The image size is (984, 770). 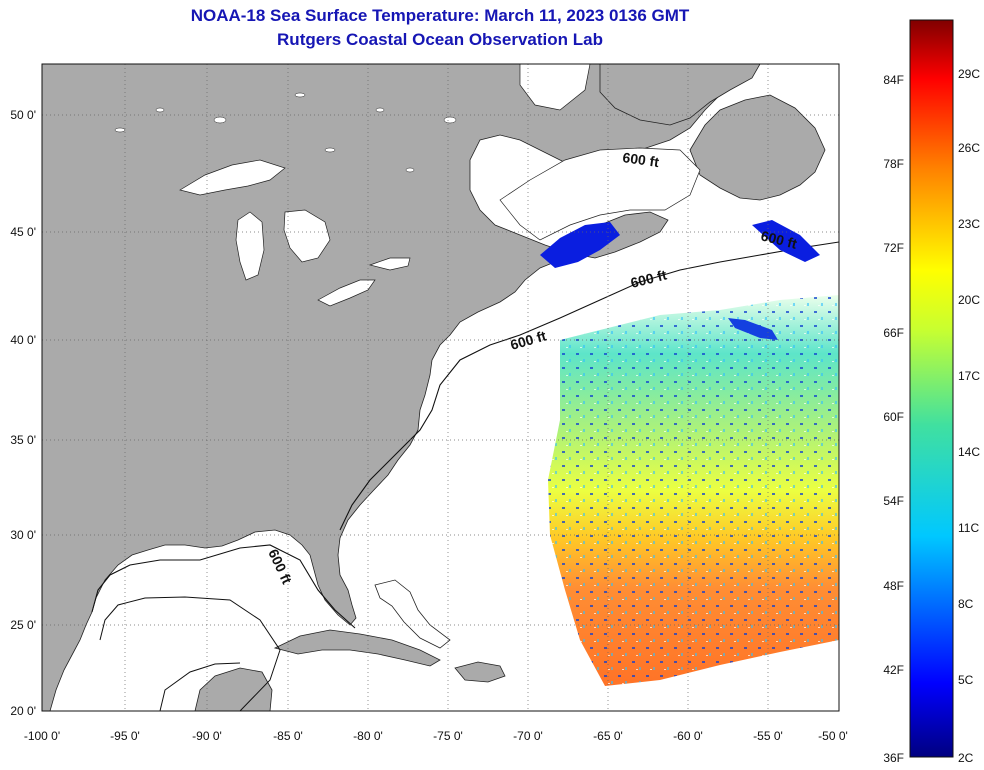 I want to click on lake-superior, so click(x=232, y=177).